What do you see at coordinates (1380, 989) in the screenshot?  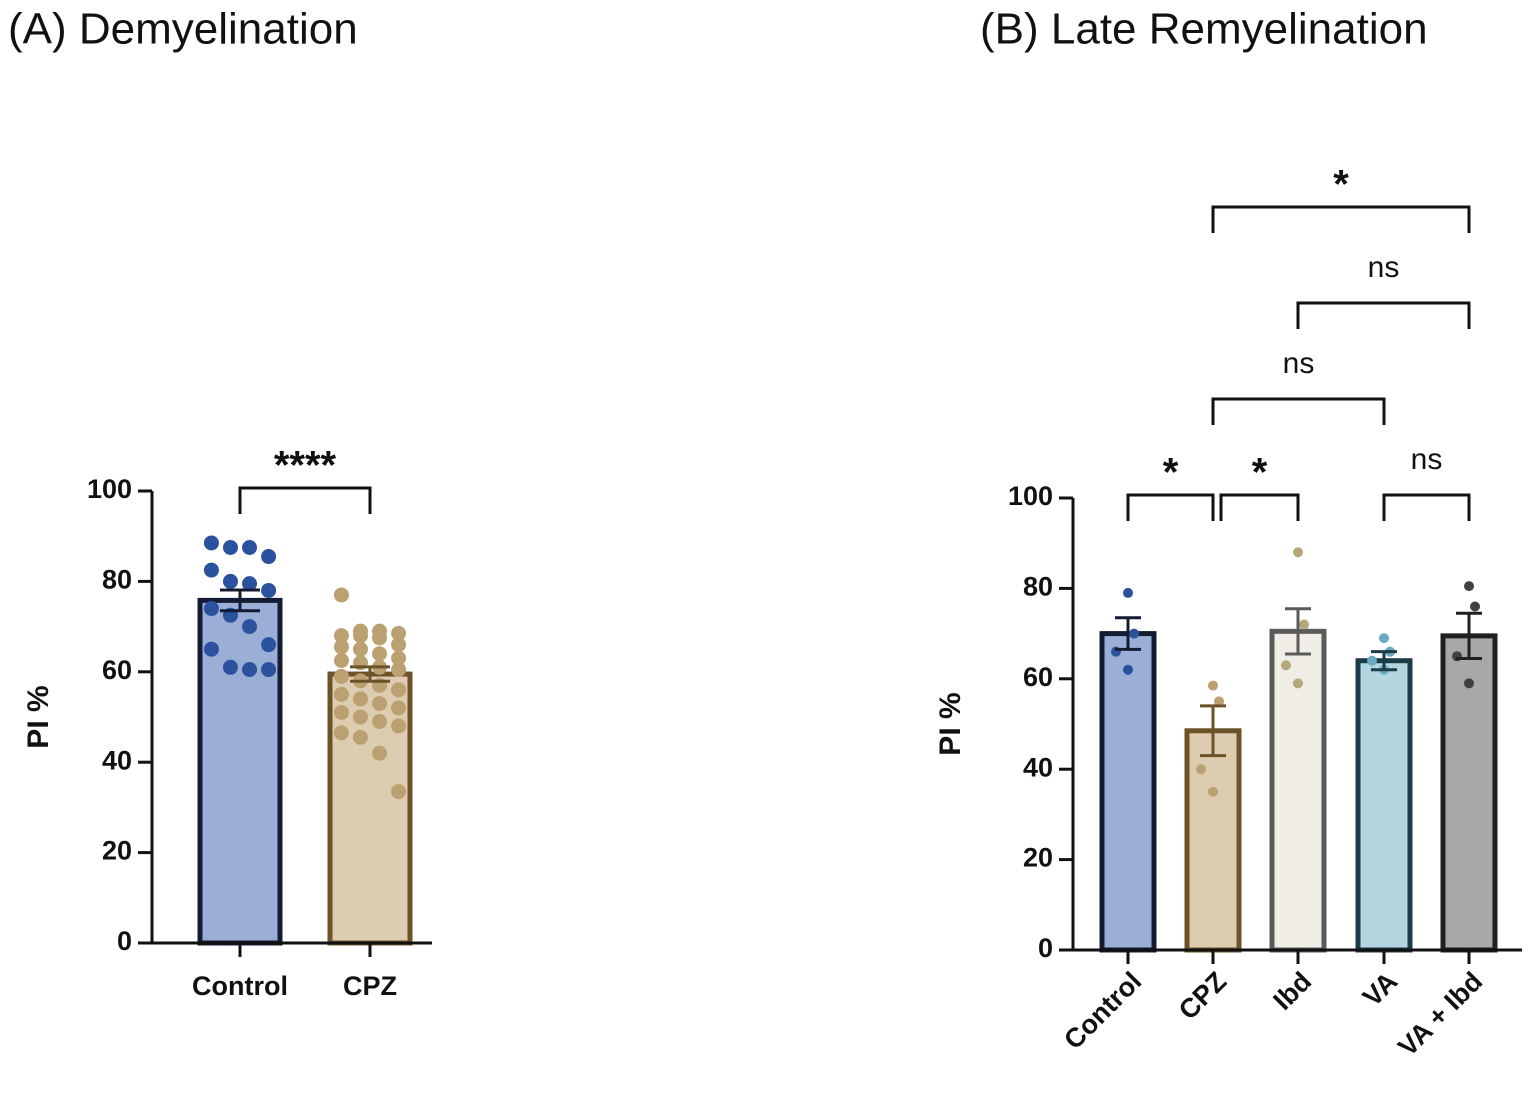 I see `x-tick-label: VA` at bounding box center [1380, 989].